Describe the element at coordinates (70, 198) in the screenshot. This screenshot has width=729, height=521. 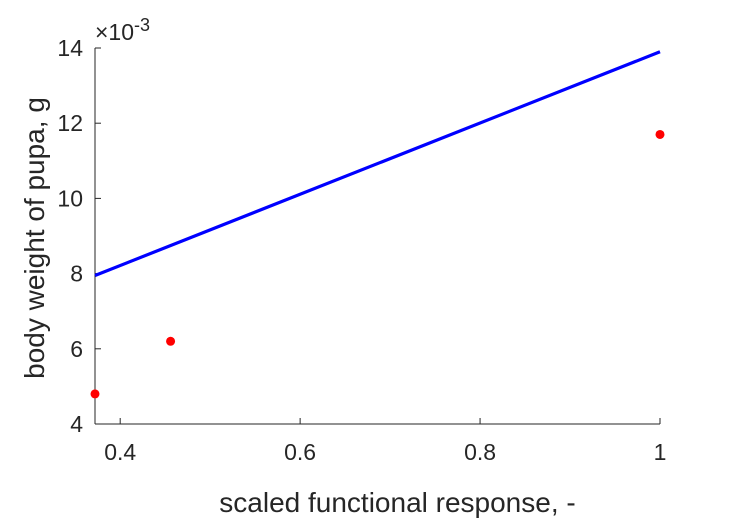
I see `y-tick-label: 10` at that location.